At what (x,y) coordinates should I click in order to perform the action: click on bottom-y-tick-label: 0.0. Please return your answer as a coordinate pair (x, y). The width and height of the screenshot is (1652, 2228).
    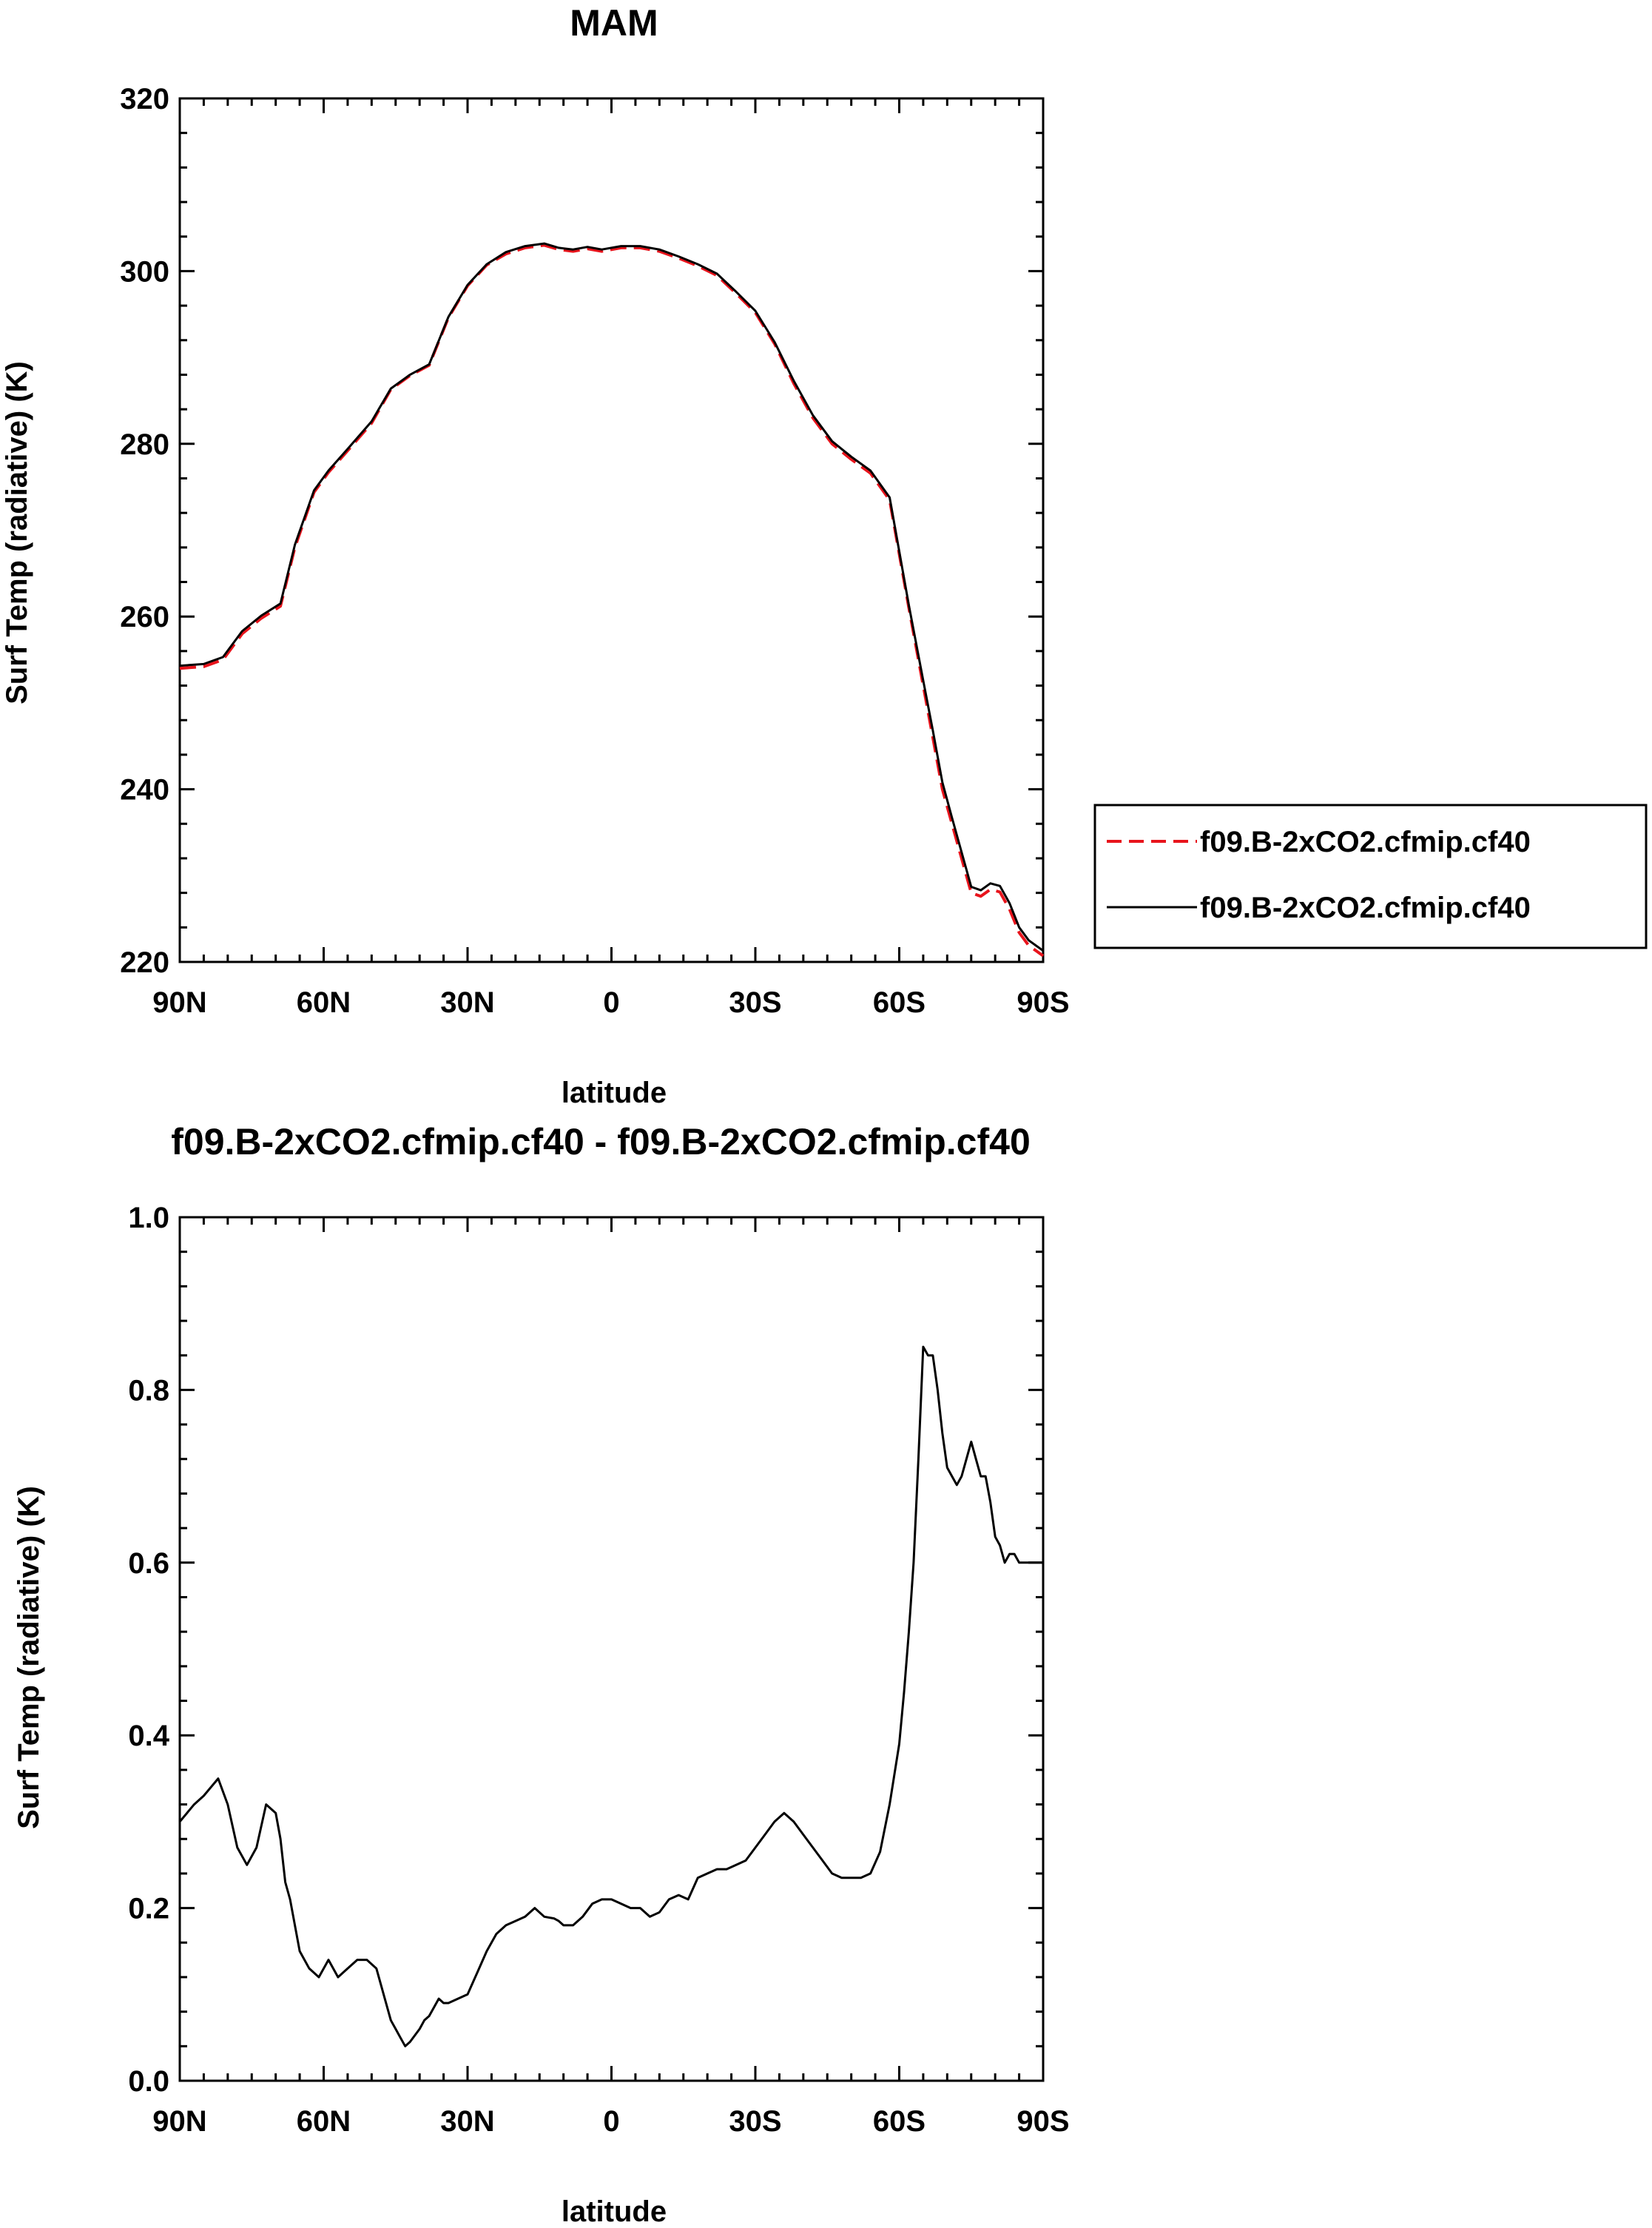
    Looking at the image, I should click on (148, 2081).